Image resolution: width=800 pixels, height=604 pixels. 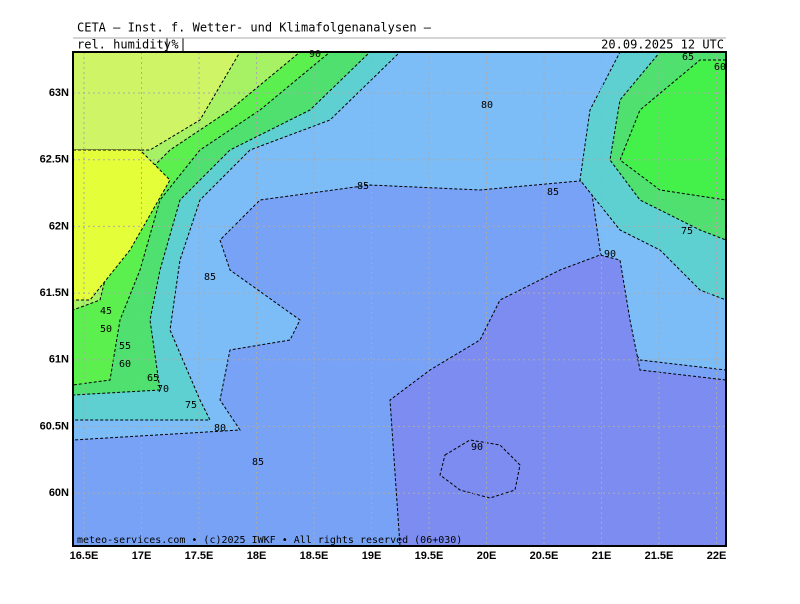 What do you see at coordinates (142, 556) in the screenshot?
I see `lon-label: 17E` at bounding box center [142, 556].